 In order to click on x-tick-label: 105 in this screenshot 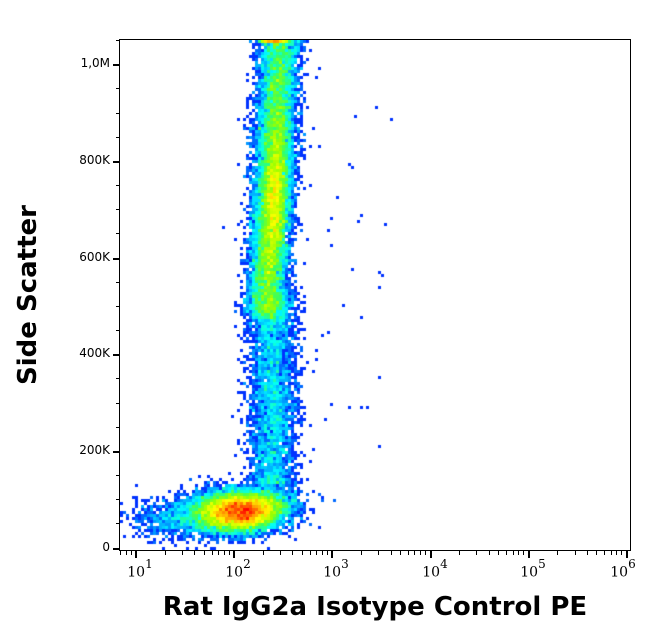, I will do `click(533, 569)`.